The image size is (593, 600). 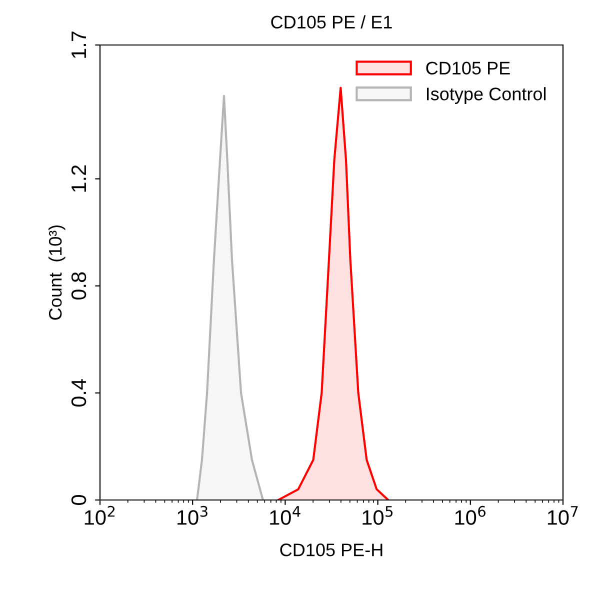 What do you see at coordinates (285, 515) in the screenshot?
I see `x-tick-label: 10$^{4}$` at bounding box center [285, 515].